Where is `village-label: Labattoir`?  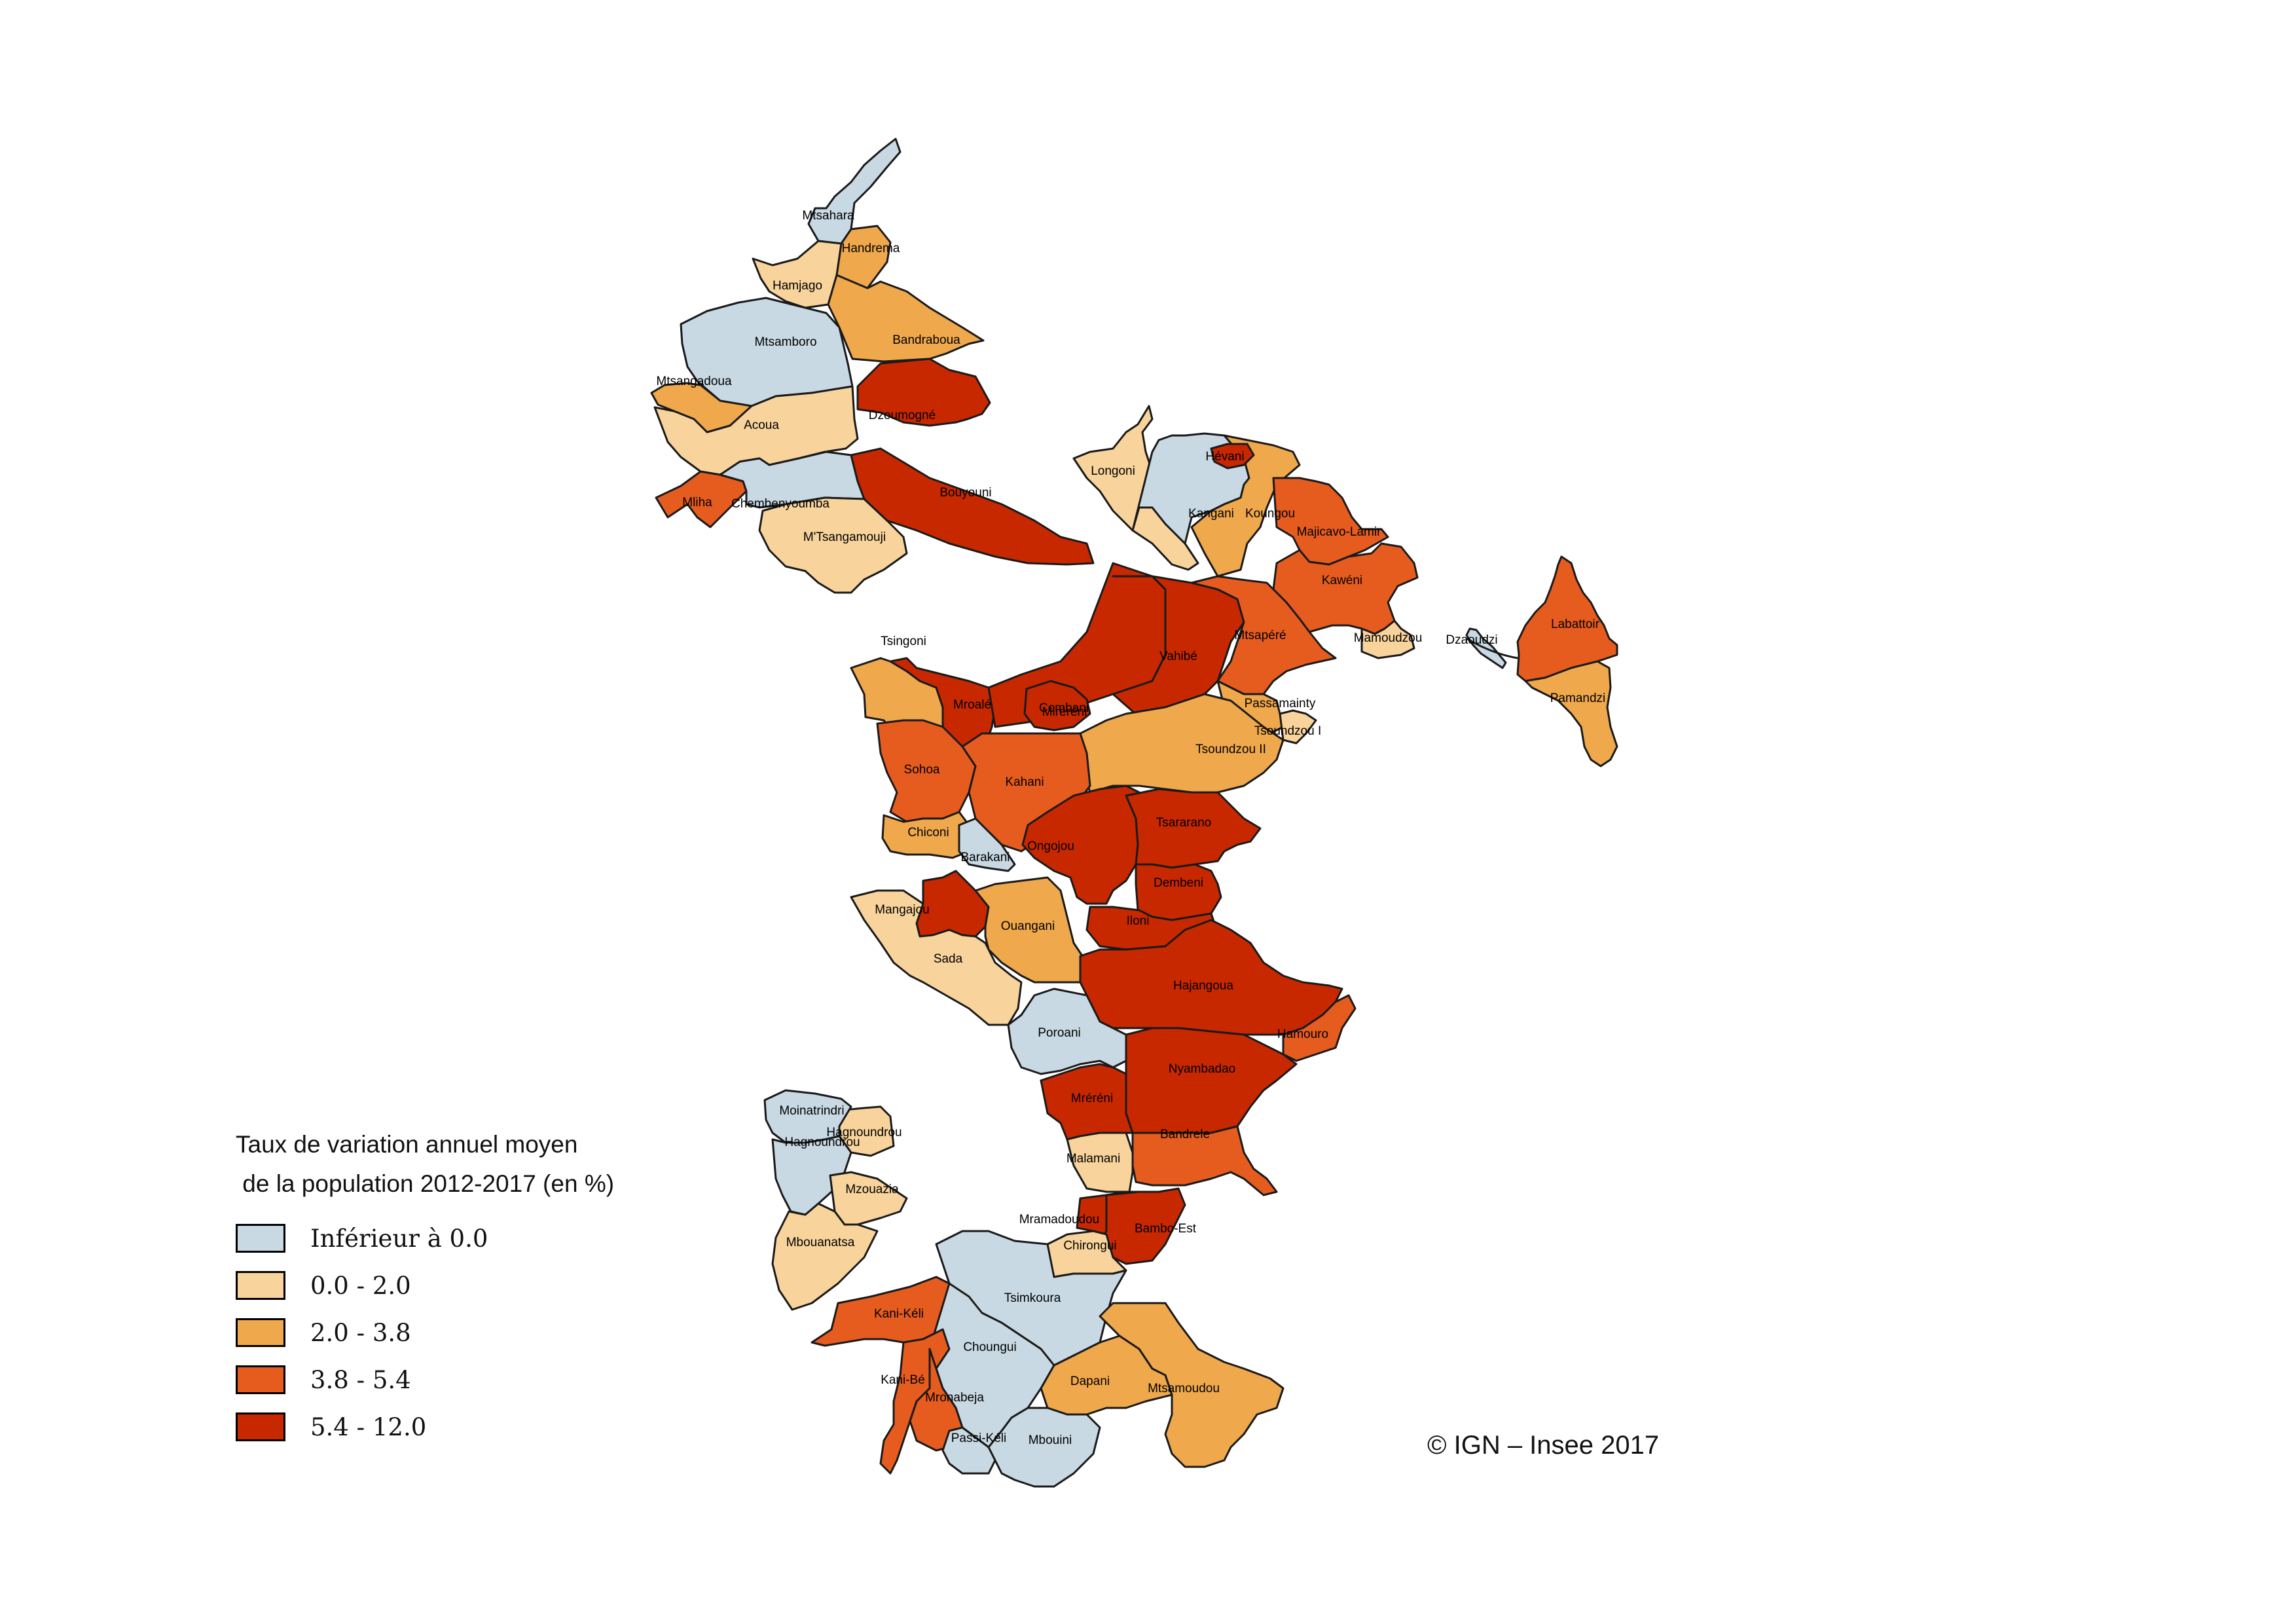 village-label: Labattoir is located at coordinates (1575, 624).